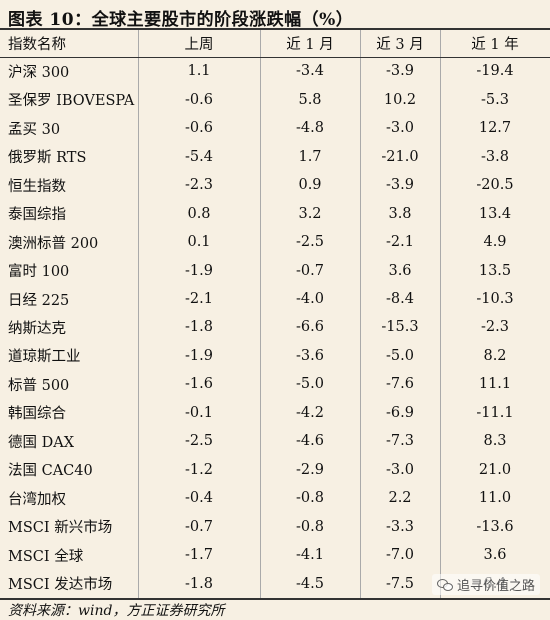  I want to click on cell-1-year: -2.3, so click(495, 327).